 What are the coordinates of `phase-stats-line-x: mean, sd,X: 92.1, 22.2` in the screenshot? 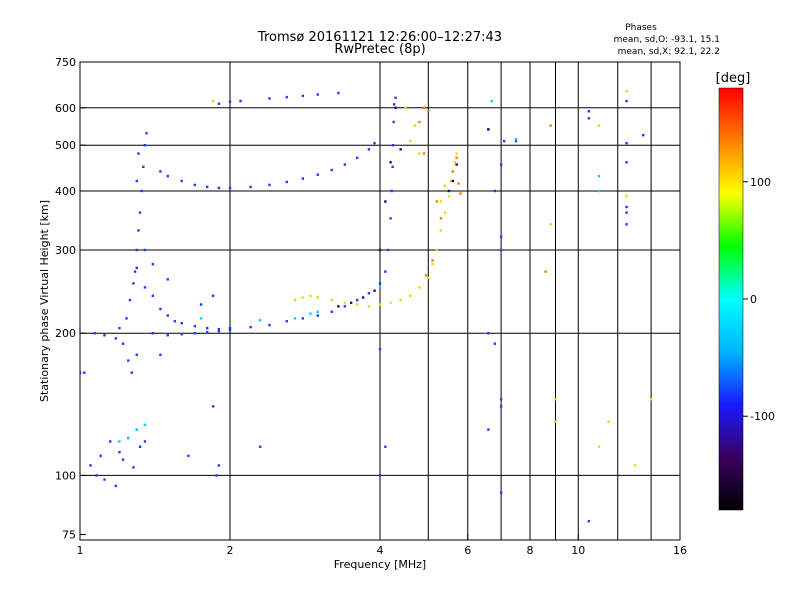 It's located at (669, 52).